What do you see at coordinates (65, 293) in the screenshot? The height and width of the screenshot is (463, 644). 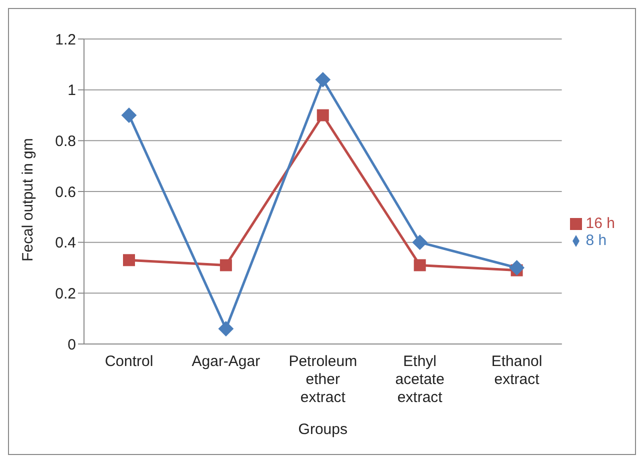 I see `y-tick-label: 0.2` at bounding box center [65, 293].